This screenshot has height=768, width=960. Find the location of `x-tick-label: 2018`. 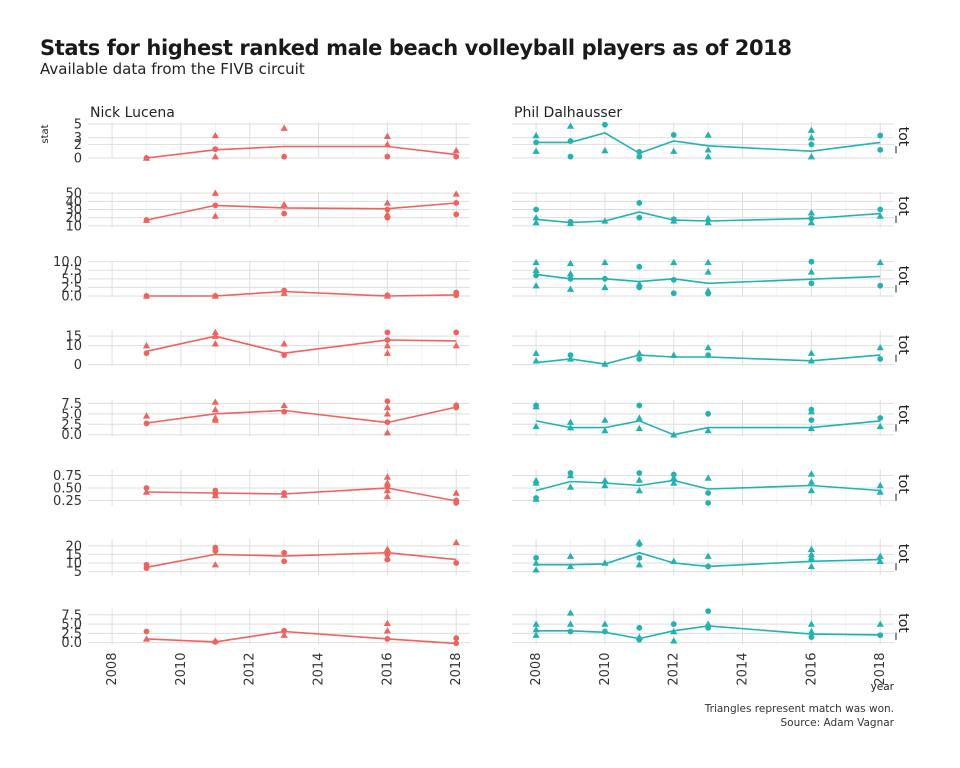

x-tick-label: 2018 is located at coordinates (456, 669).